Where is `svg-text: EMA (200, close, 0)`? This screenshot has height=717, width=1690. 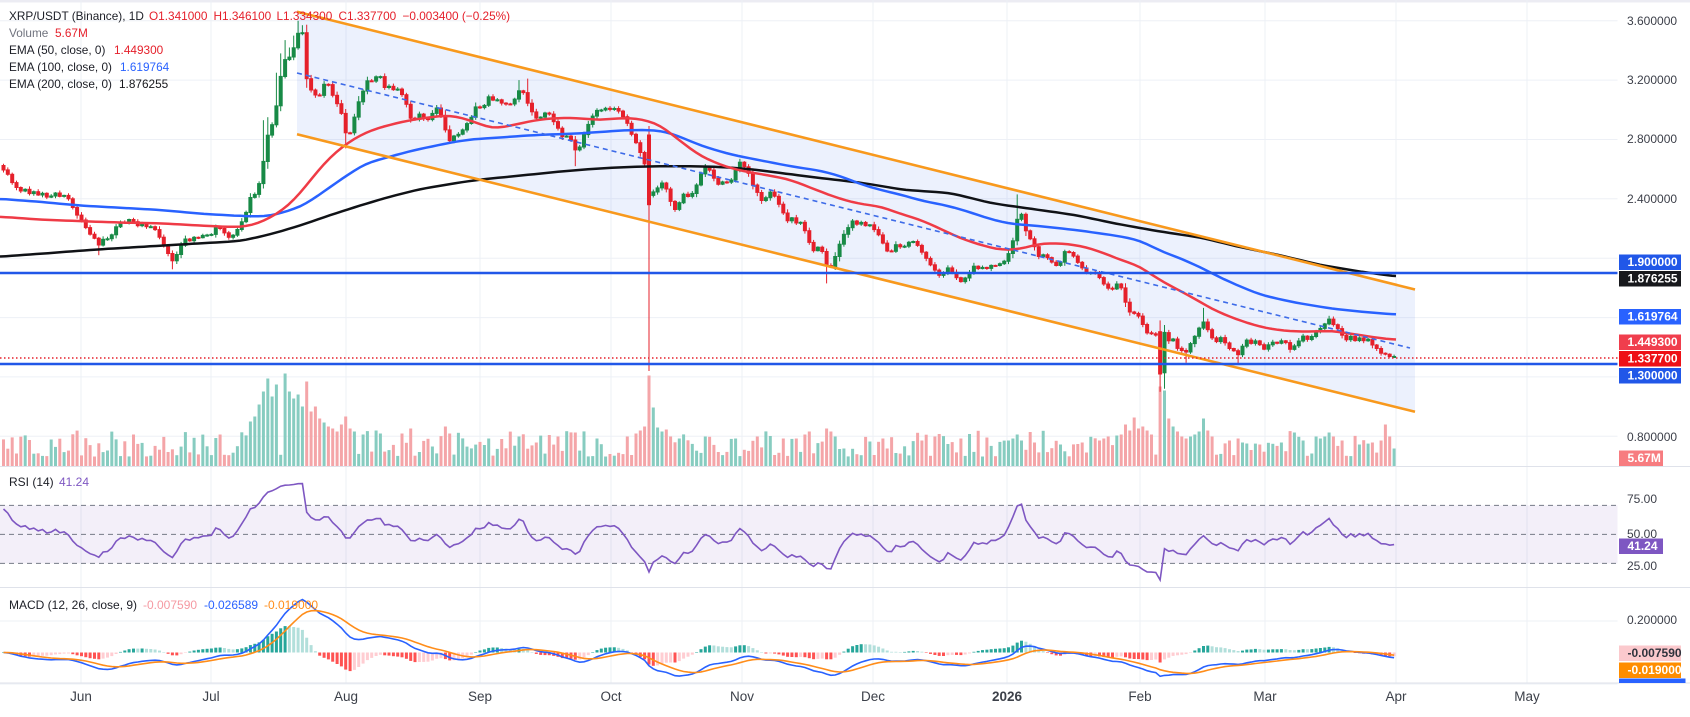
svg-text: EMA (200, close, 0) is located at coordinates (60, 84).